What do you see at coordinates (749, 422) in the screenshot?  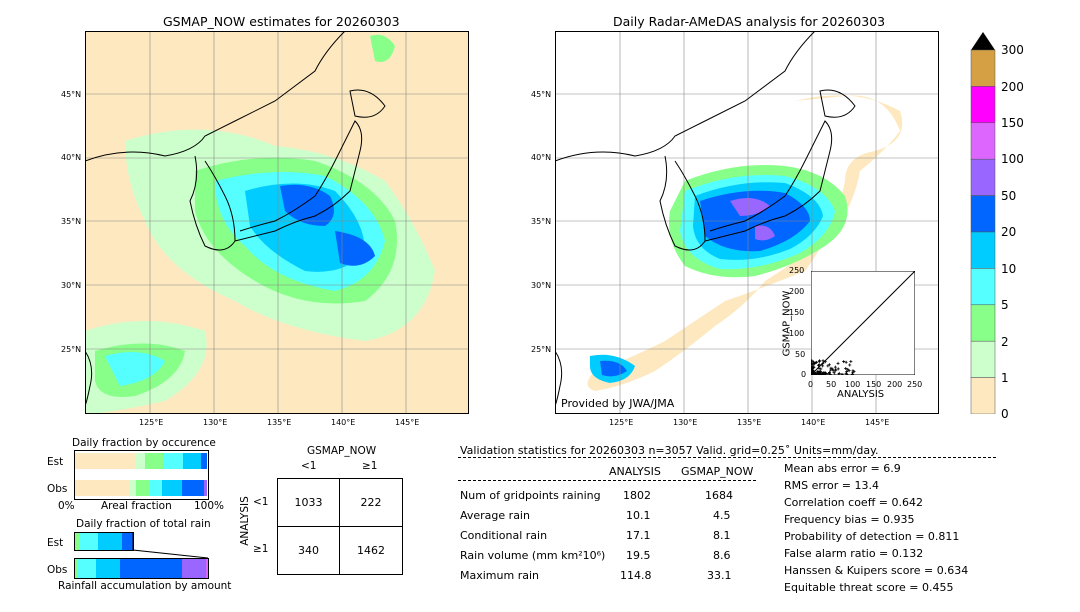 I see `right-lon-135: 135°E` at bounding box center [749, 422].